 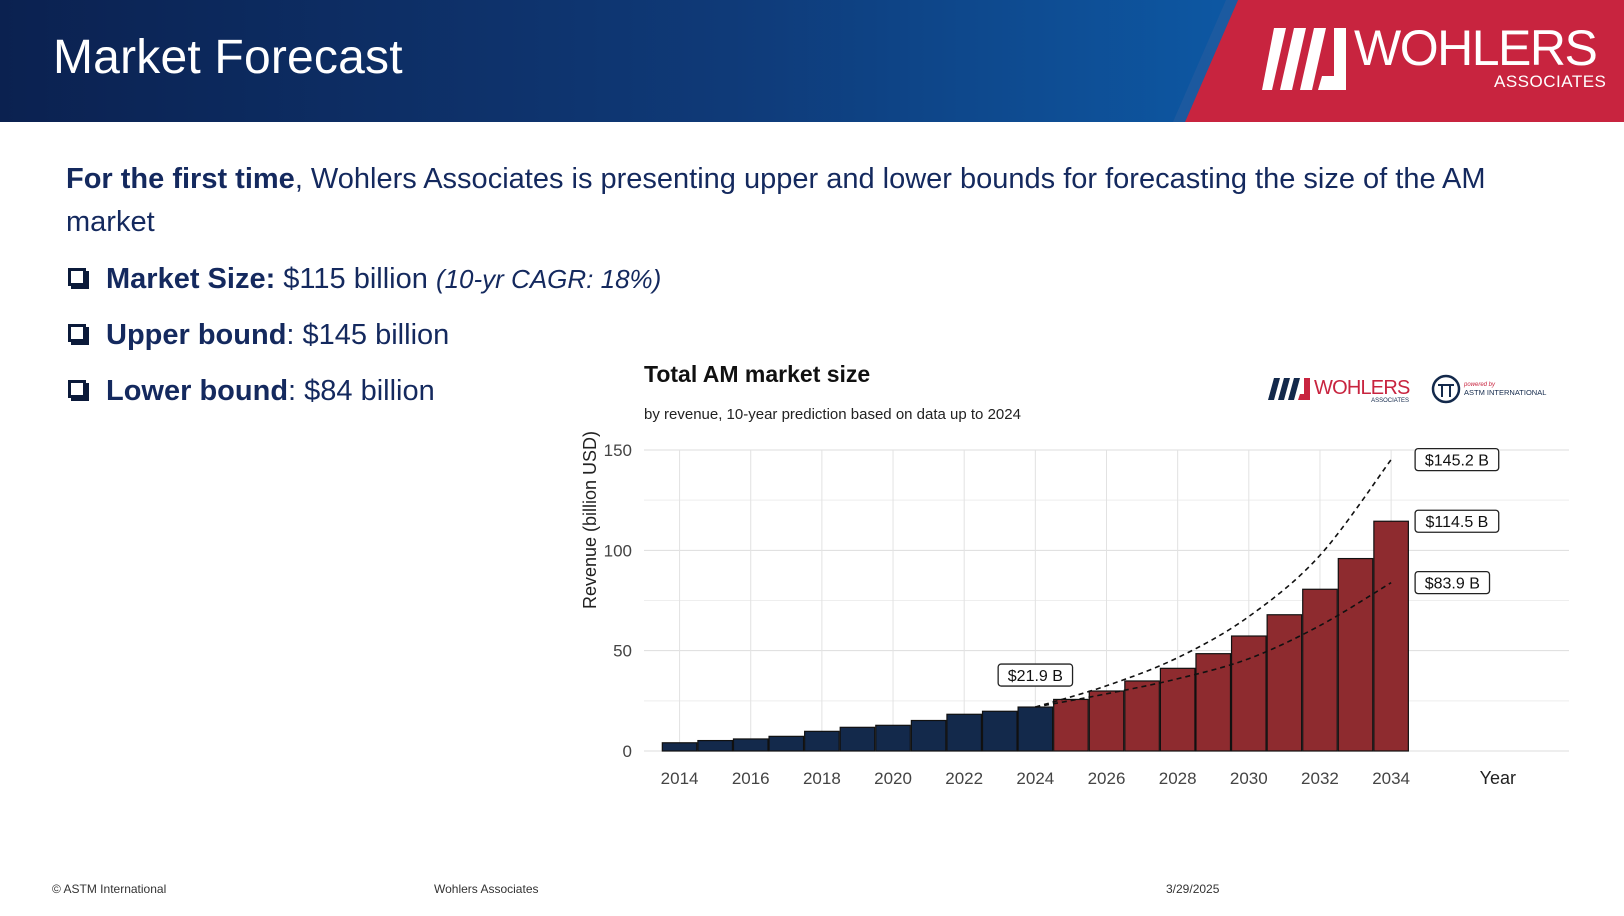 I want to click on data-label-text: $21.9 B, so click(x=1035, y=676).